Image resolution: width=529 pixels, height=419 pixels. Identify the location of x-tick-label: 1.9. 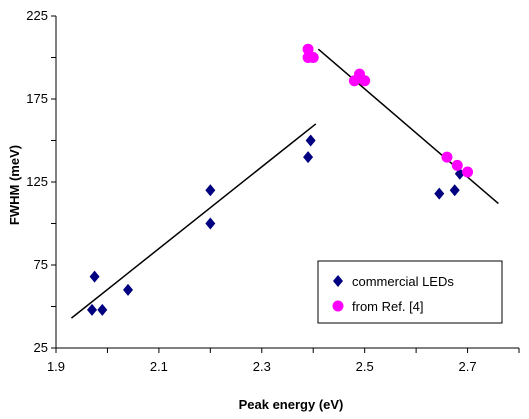
(56, 366).